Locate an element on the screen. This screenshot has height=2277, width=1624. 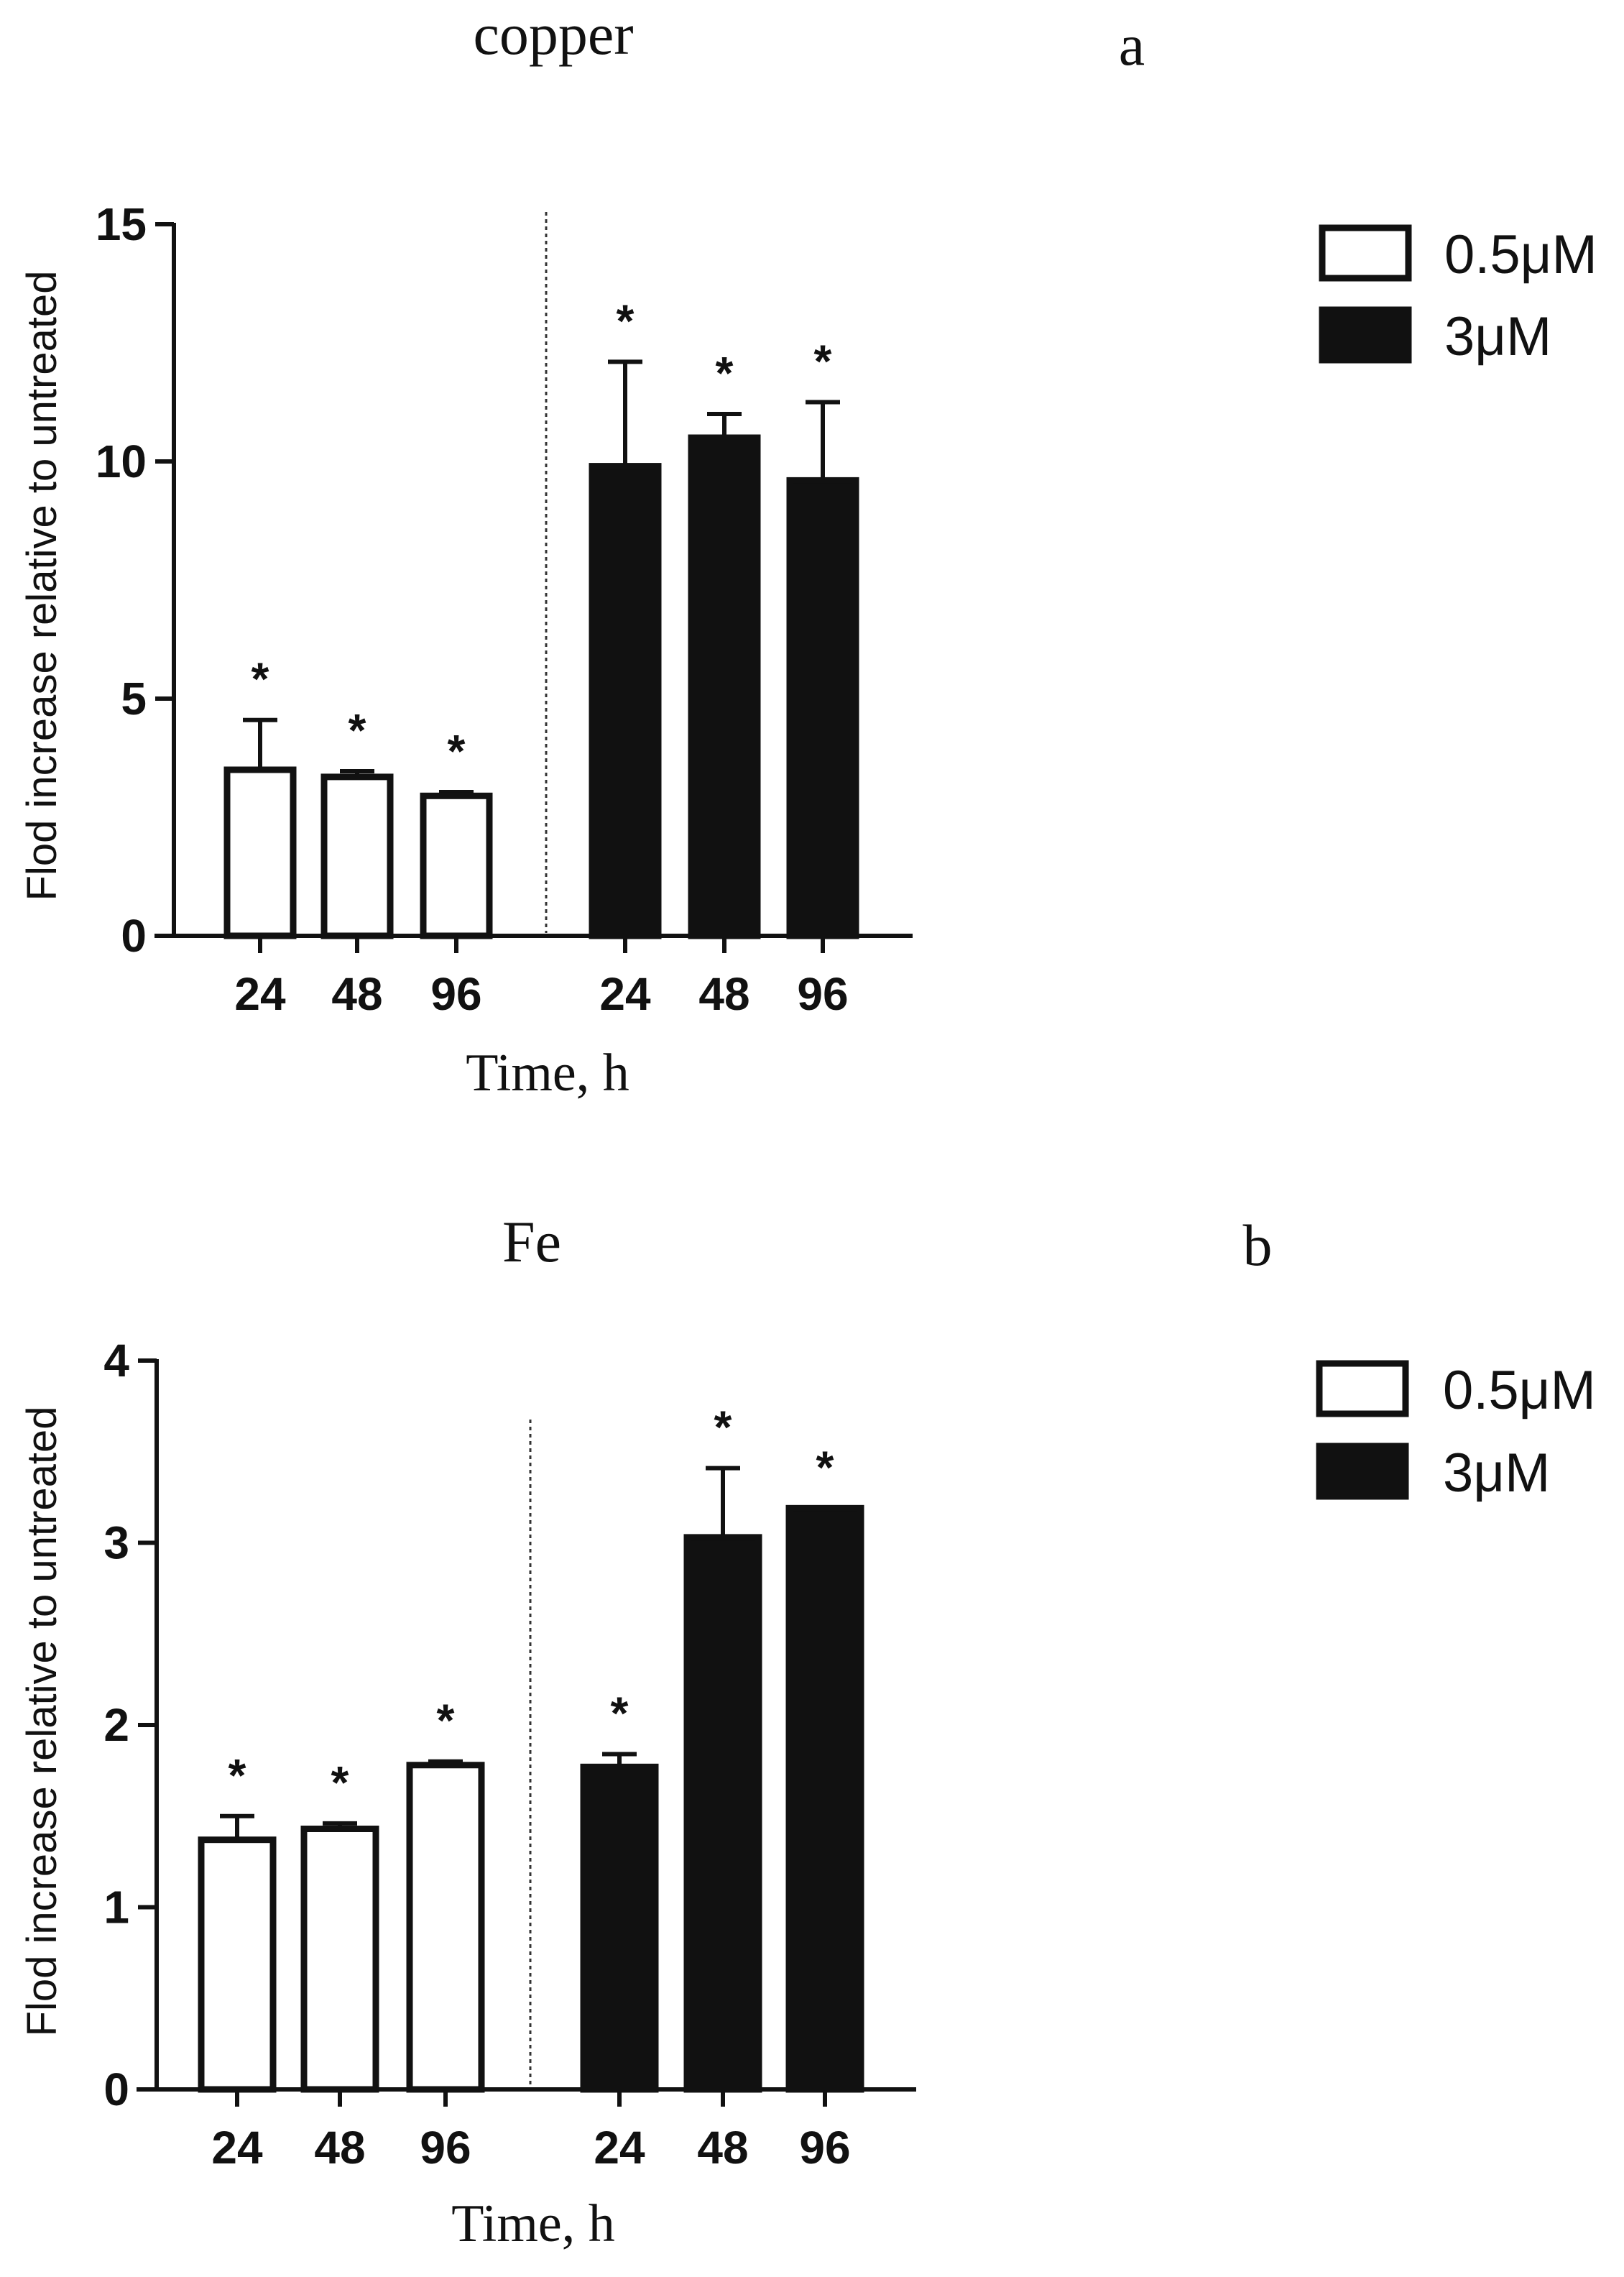
legend-label-b-1: 3μM is located at coordinates (1496, 1473).